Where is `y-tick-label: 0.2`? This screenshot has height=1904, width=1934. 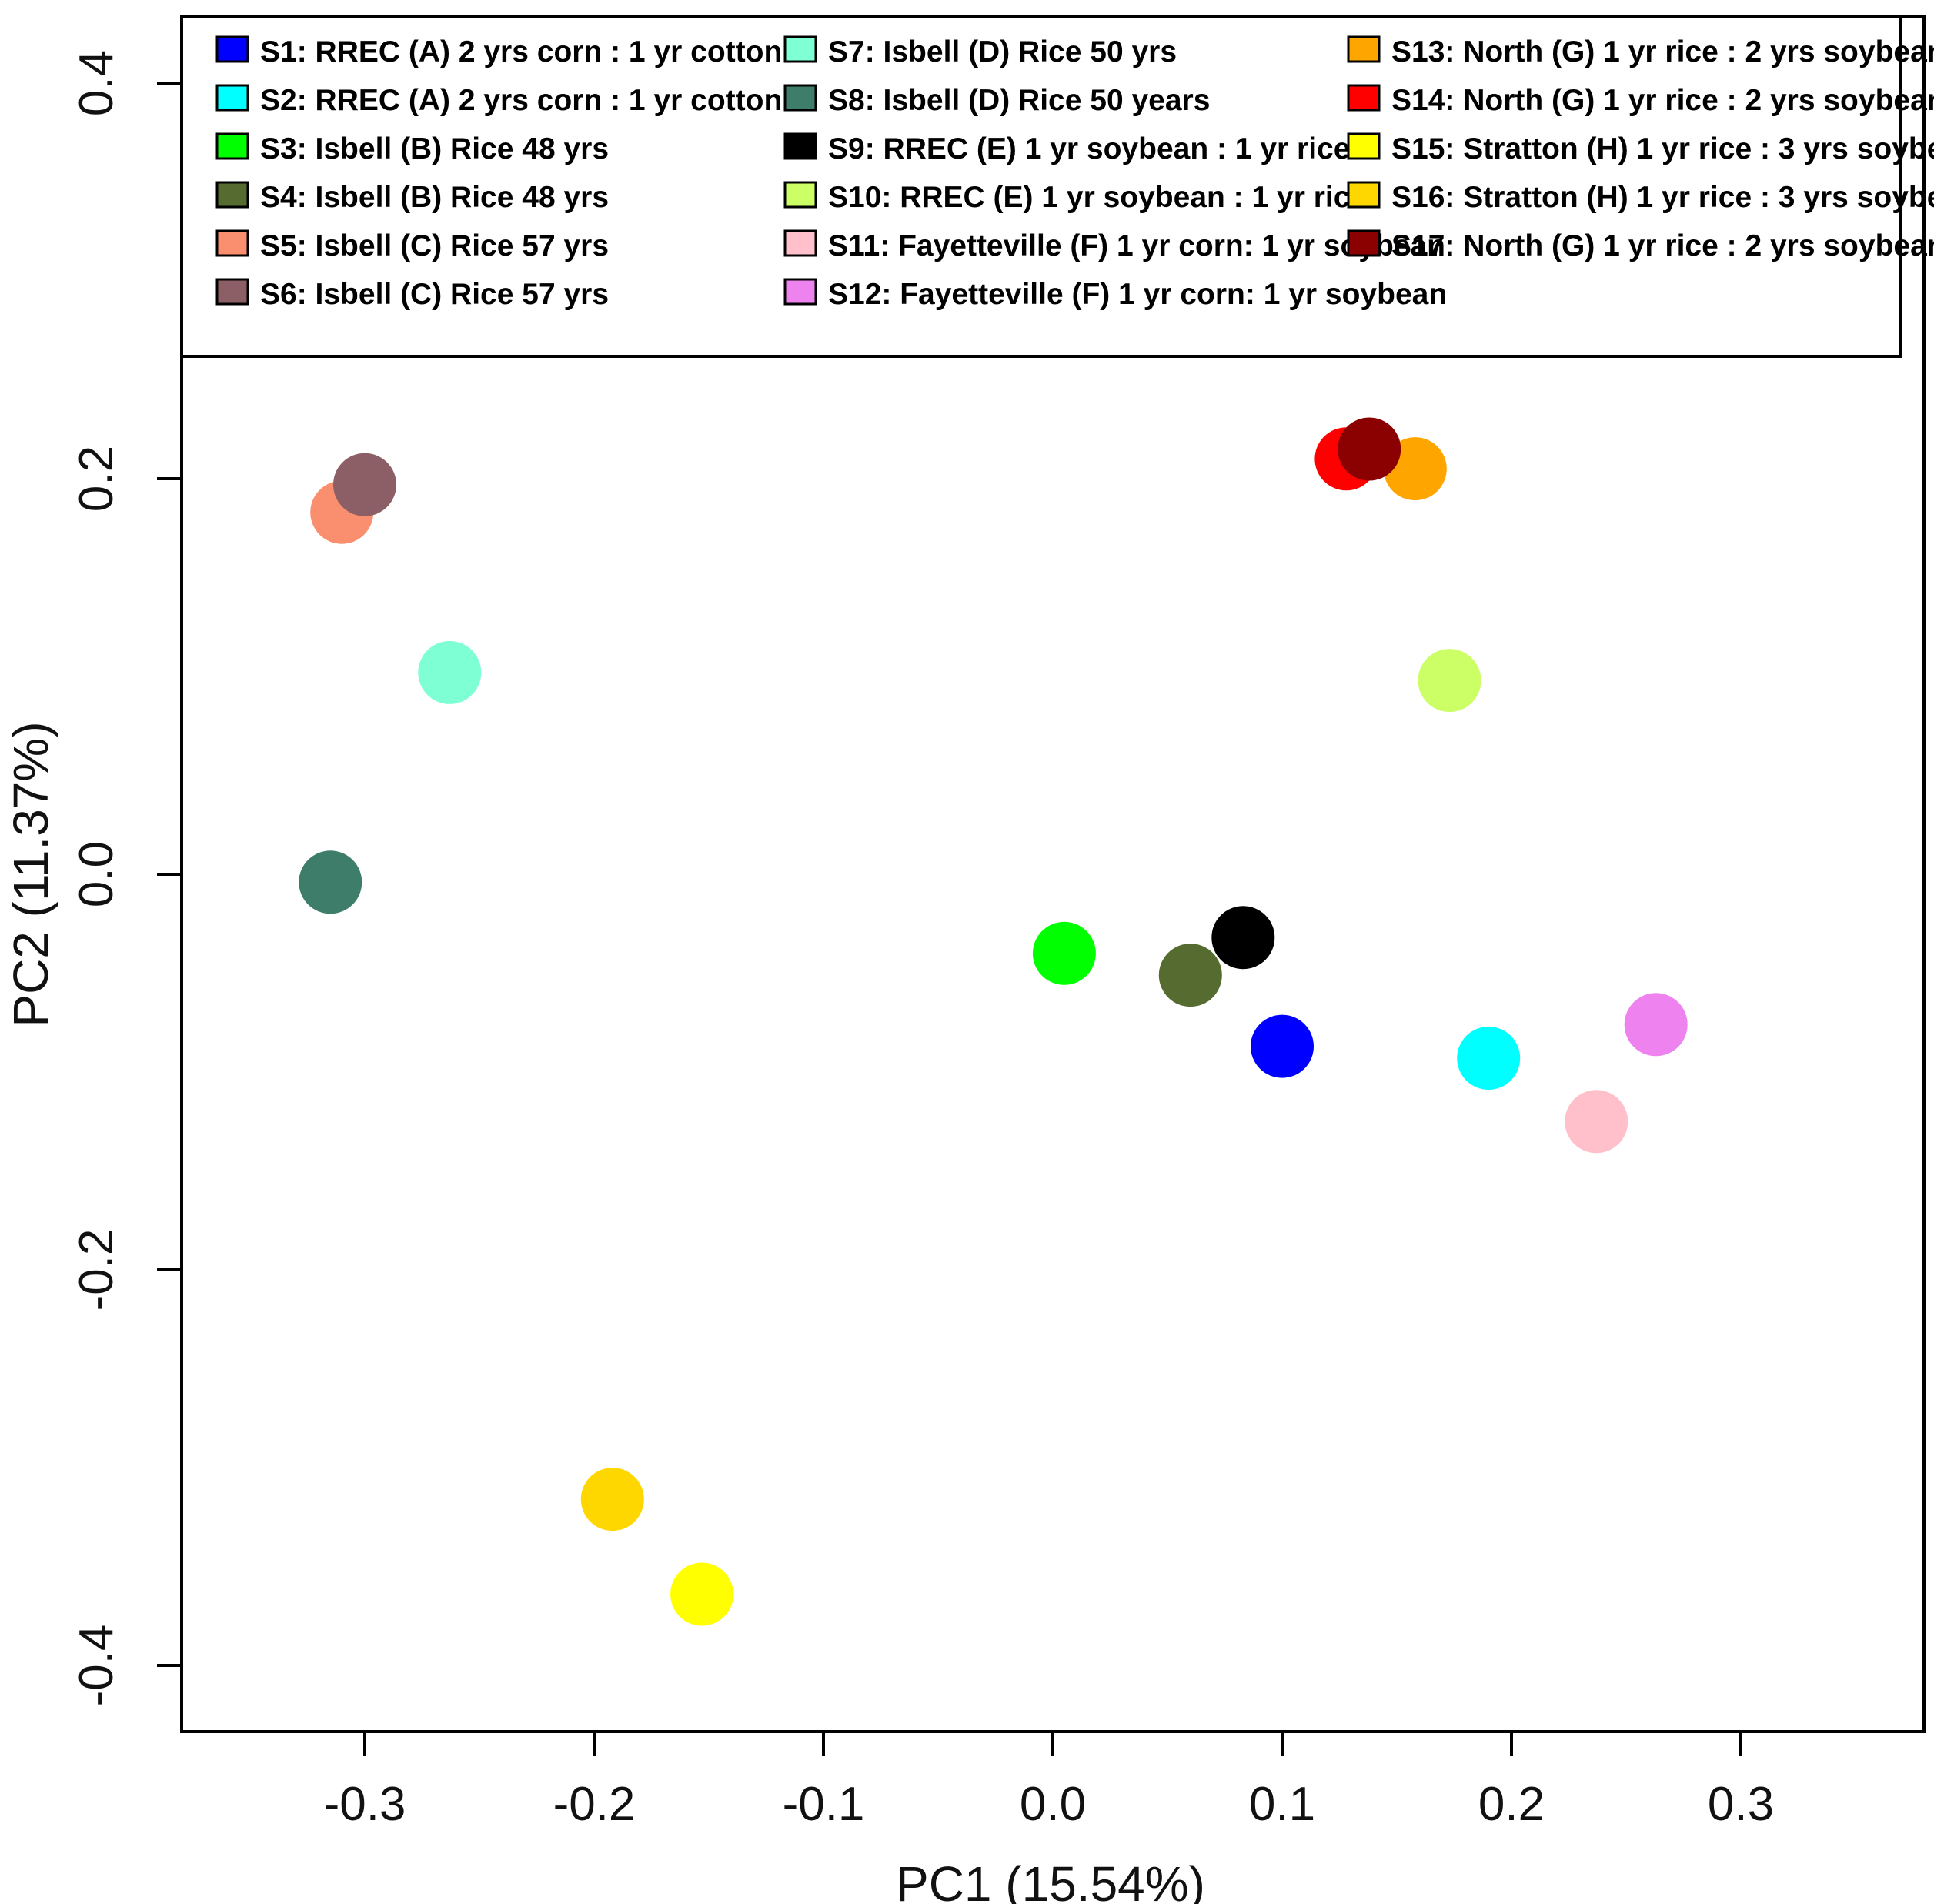
y-tick-label: 0.2 is located at coordinates (96, 479).